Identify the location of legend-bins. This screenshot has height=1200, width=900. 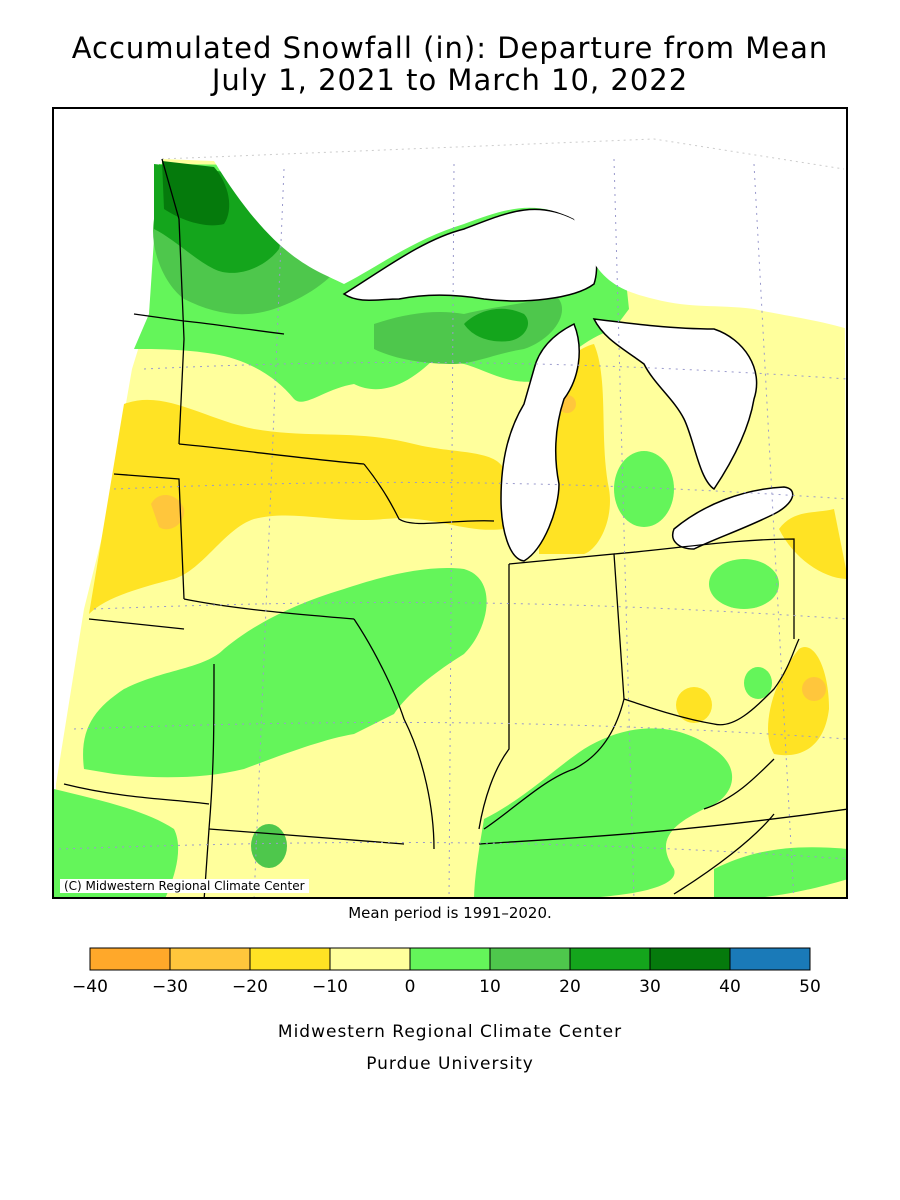
(450, 959).